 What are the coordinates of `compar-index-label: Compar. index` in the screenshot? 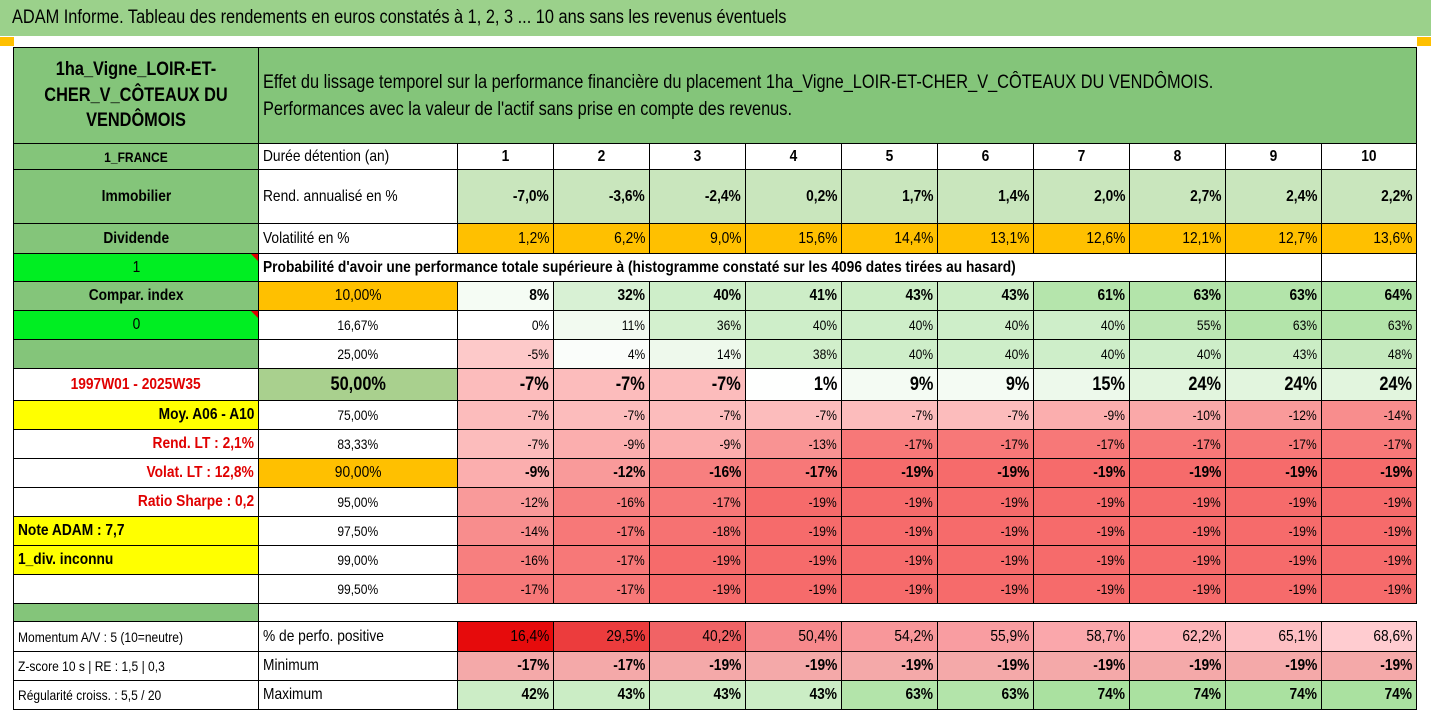 It's located at (136, 296).